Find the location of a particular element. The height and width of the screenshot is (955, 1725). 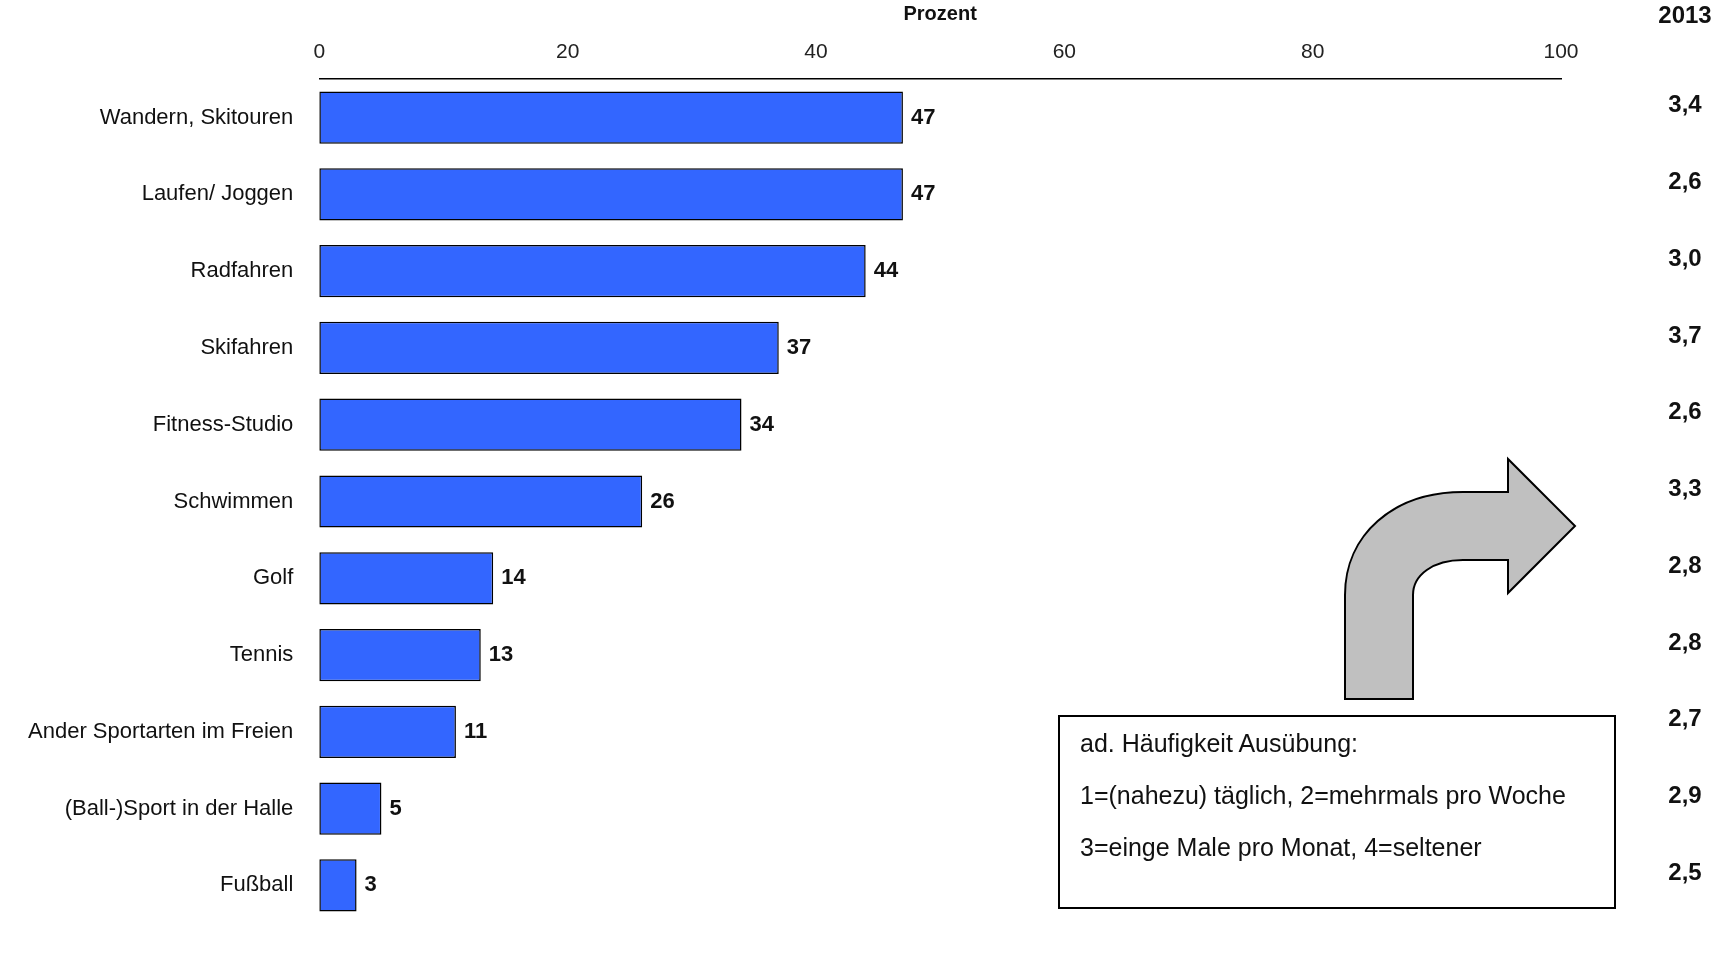

data-label: 26 is located at coordinates (662, 500).